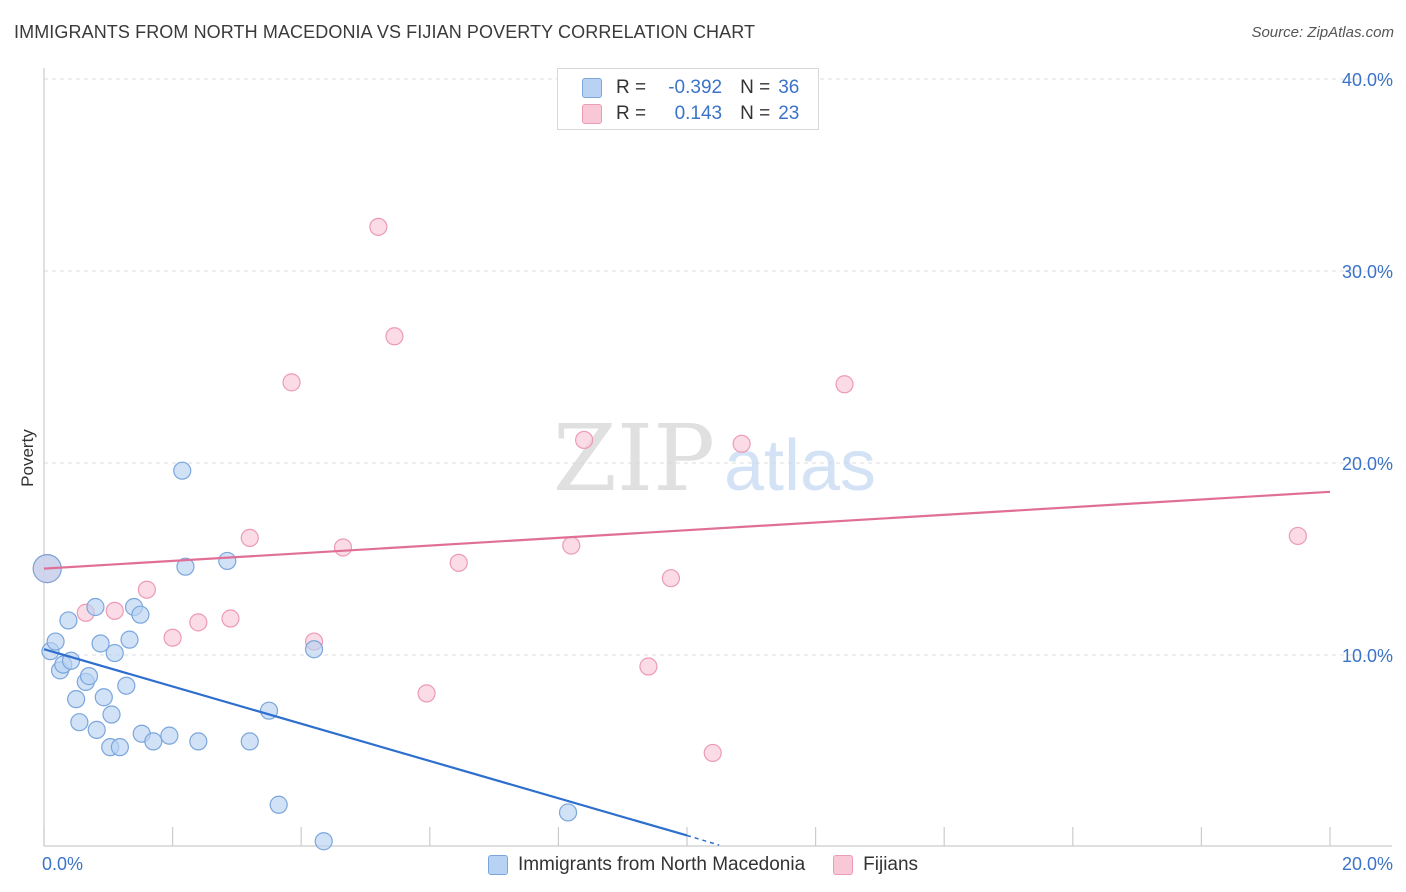  I want to click on stats-legend: R = -0.392 N = 36 R = 0.143 N = 23, so click(688, 99).